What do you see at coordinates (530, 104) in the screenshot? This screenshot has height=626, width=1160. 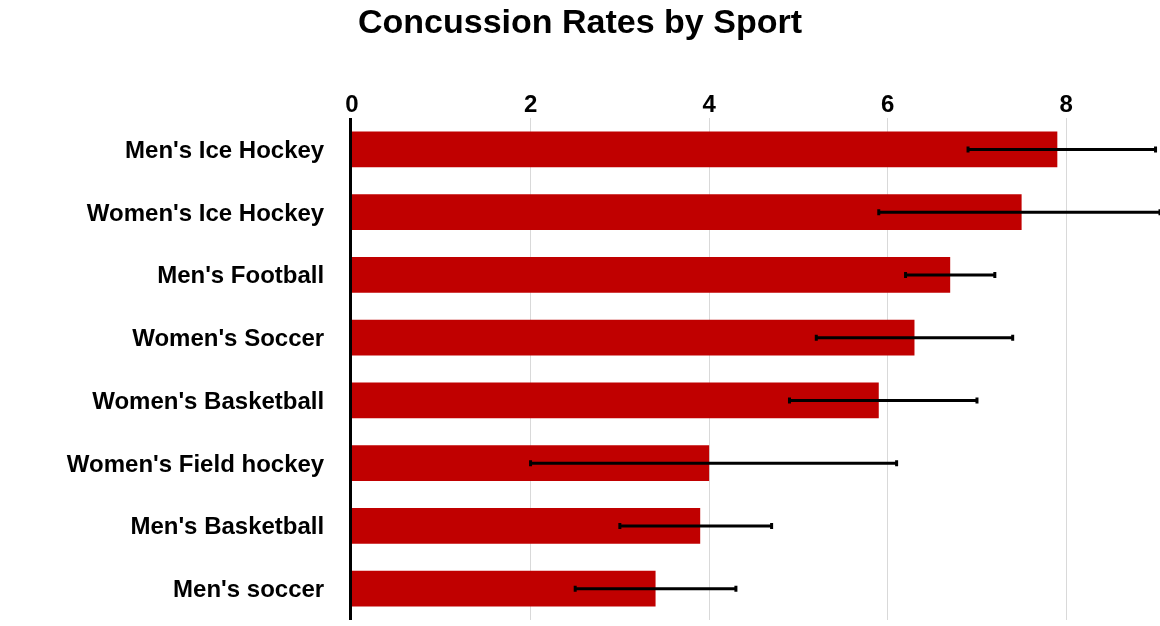 I see `x-tick-label: 2` at bounding box center [530, 104].